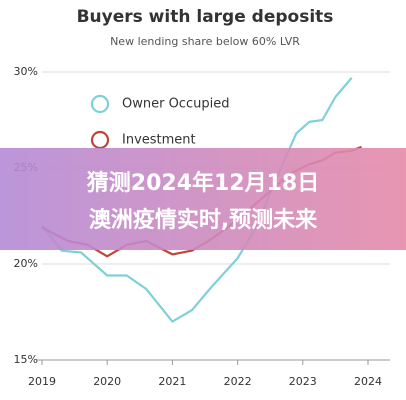 The width and height of the screenshot is (406, 400). What do you see at coordinates (205, 41) in the screenshot?
I see `chart-subtitle: New lending share below 60% LVR` at bounding box center [205, 41].